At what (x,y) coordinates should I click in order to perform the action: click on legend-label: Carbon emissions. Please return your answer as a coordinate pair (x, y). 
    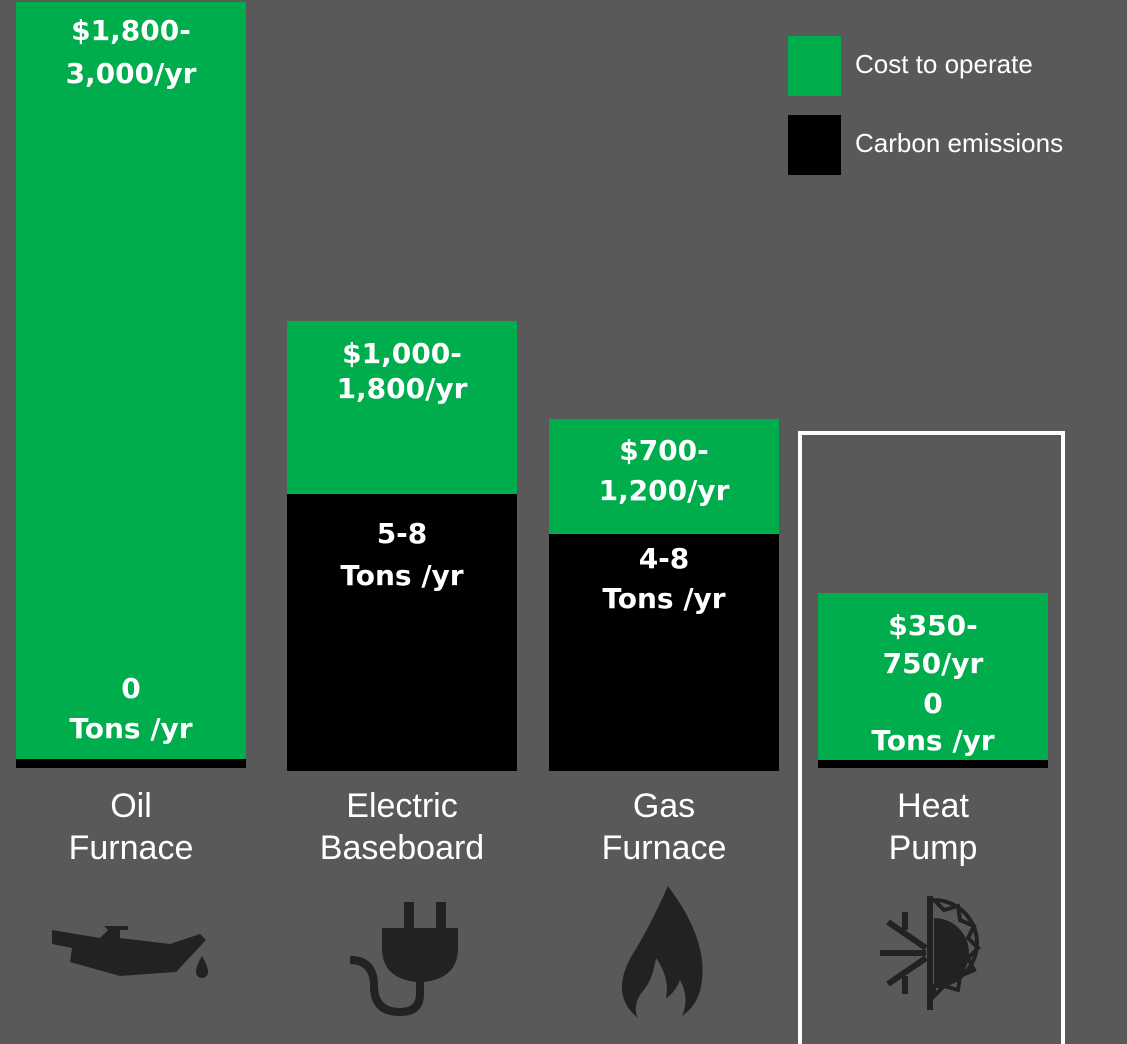
    Looking at the image, I should click on (959, 143).